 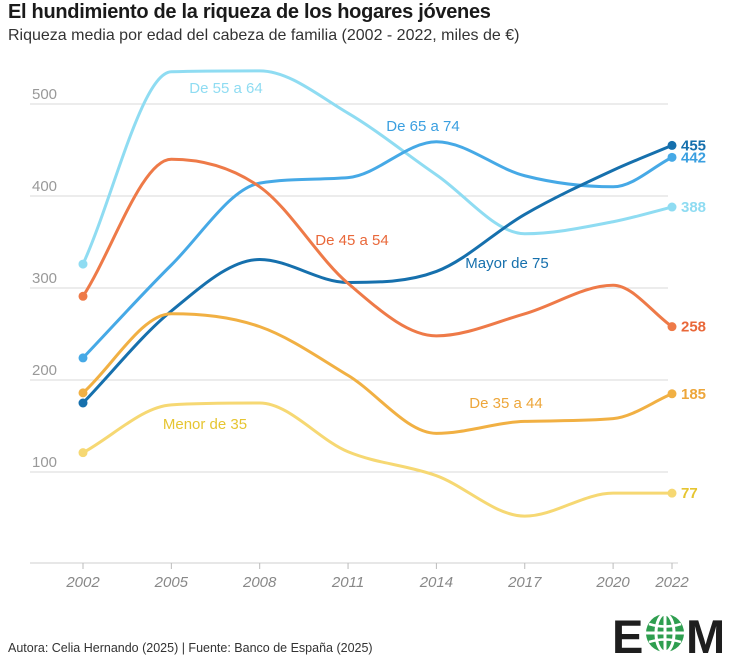 What do you see at coordinates (44, 186) in the screenshot?
I see `y-tick-label: 400` at bounding box center [44, 186].